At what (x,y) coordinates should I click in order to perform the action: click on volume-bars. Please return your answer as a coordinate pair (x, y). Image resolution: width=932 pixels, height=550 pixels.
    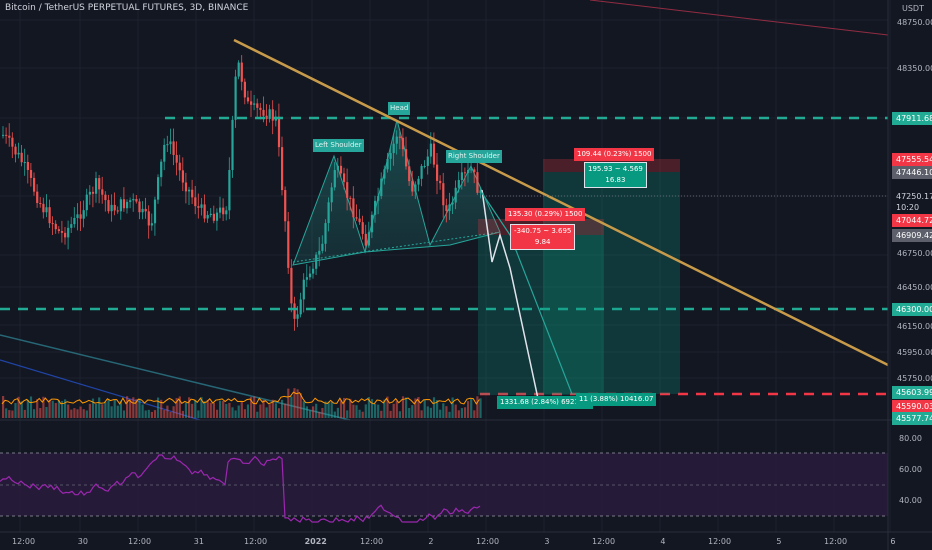
    Looking at the image, I should click on (242, 403).